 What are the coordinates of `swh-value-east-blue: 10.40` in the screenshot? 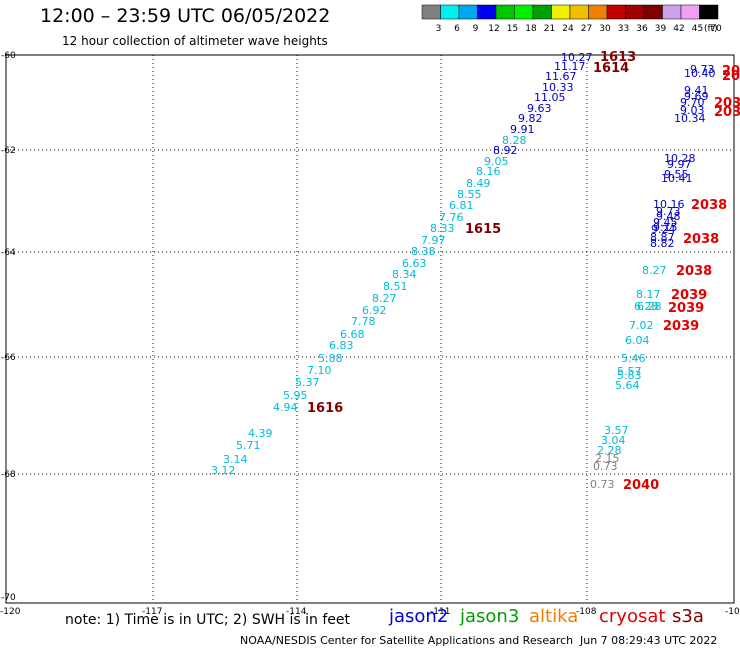 It's located at (700, 73).